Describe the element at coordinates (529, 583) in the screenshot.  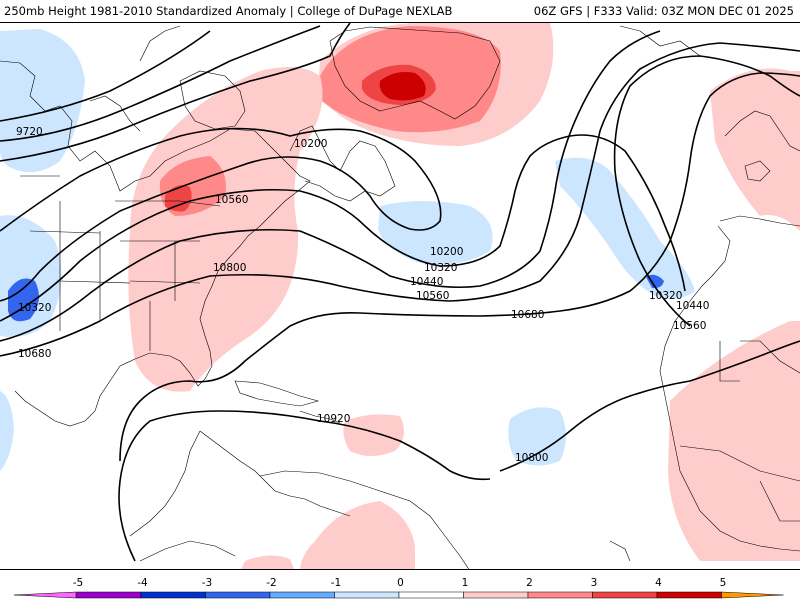
I see `colorbar-tick-label: 2` at that location.